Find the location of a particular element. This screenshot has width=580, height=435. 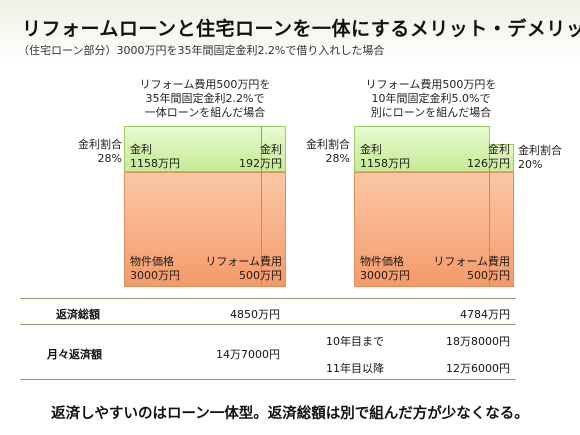

right-interest-ratio-label: 金利割合 is located at coordinates (328, 144).